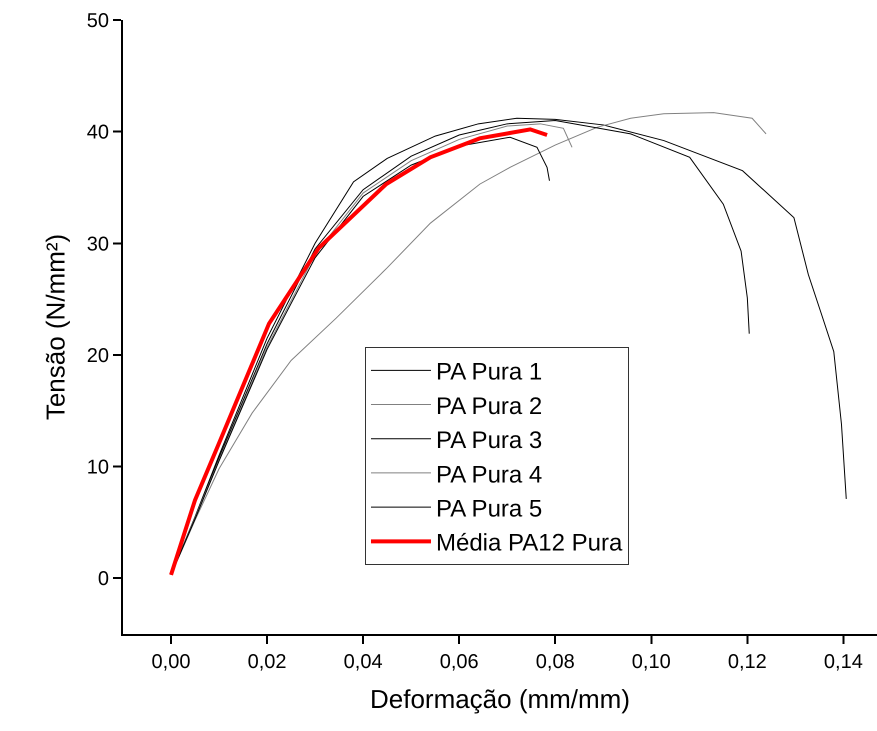  What do you see at coordinates (747, 662) in the screenshot?
I see `x-tick-label: 0,12` at bounding box center [747, 662].